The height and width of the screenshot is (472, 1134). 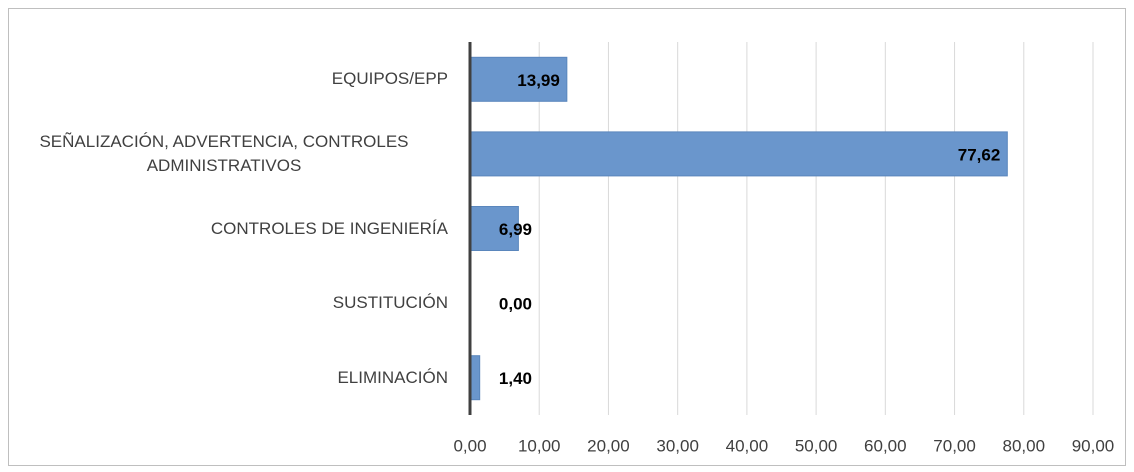 What do you see at coordinates (390, 303) in the screenshot?
I see `y-tick-label: SUSTITUCIÓN` at bounding box center [390, 303].